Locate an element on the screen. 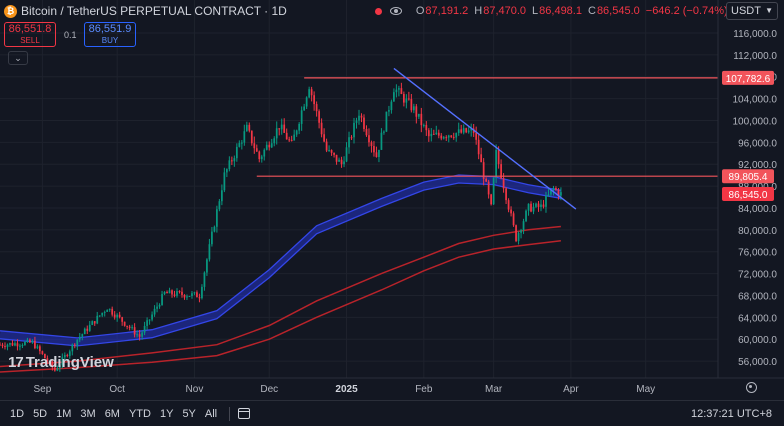 This screenshot has width=784, height=426. calendar-icon is located at coordinates (244, 413).